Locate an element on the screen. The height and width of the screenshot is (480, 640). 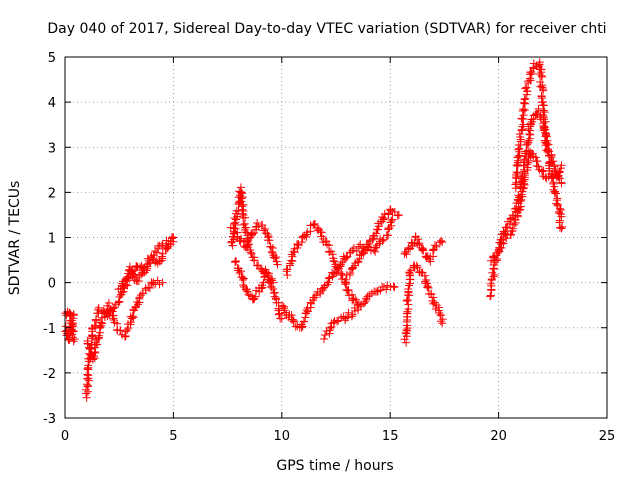
y-tick-label: 1 is located at coordinates (52, 239).